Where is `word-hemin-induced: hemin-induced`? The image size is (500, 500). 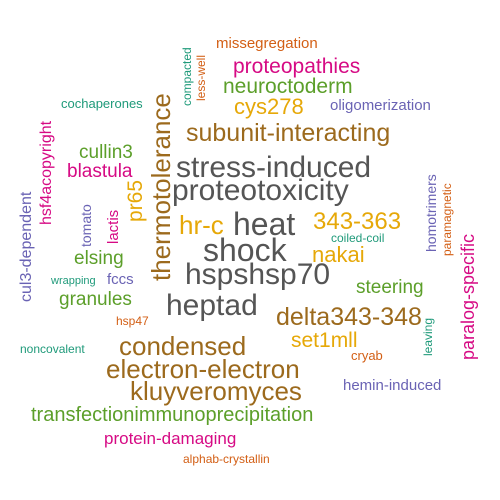
word-hemin-induced: hemin-induced is located at coordinates (392, 385).